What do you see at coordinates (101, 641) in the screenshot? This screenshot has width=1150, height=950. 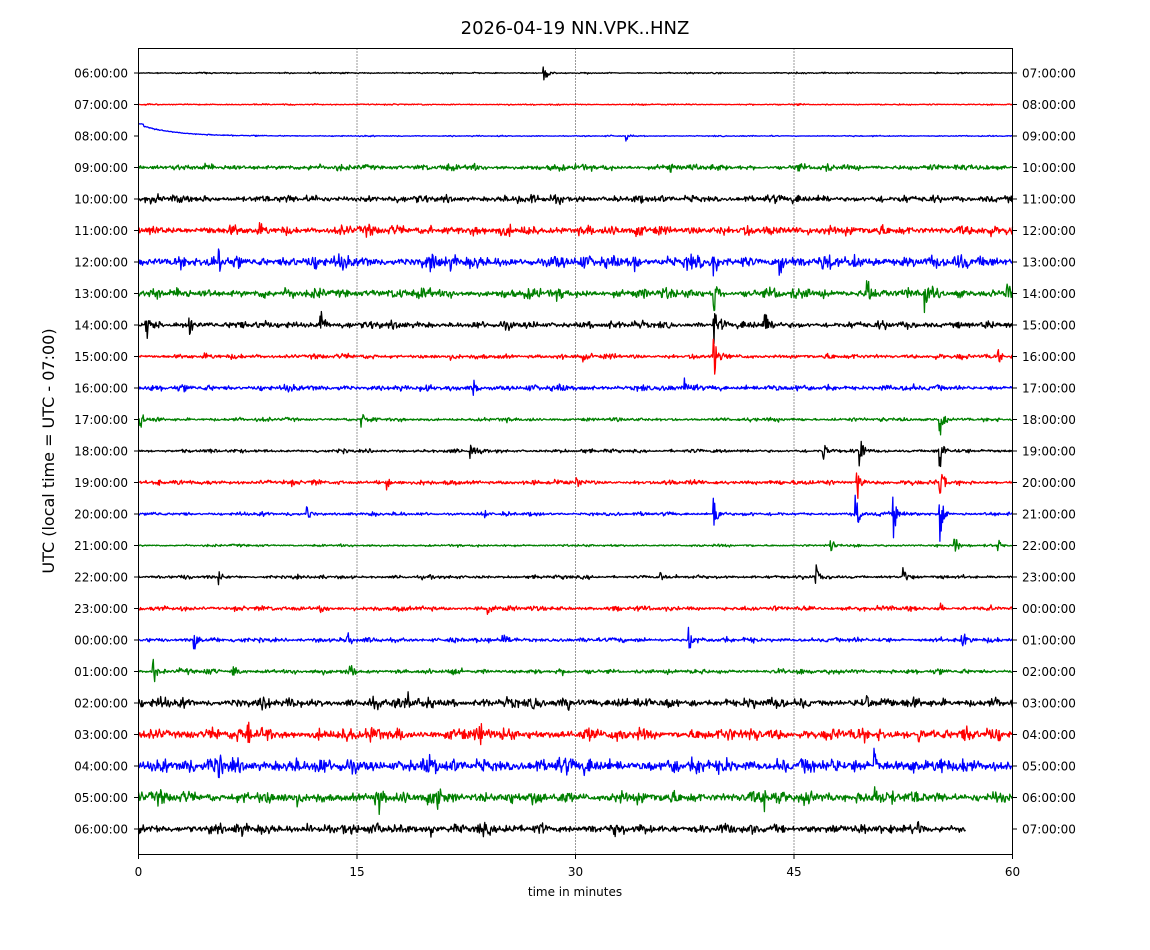 I see `y-tick-label-utc: 00:00:00` at bounding box center [101, 641].